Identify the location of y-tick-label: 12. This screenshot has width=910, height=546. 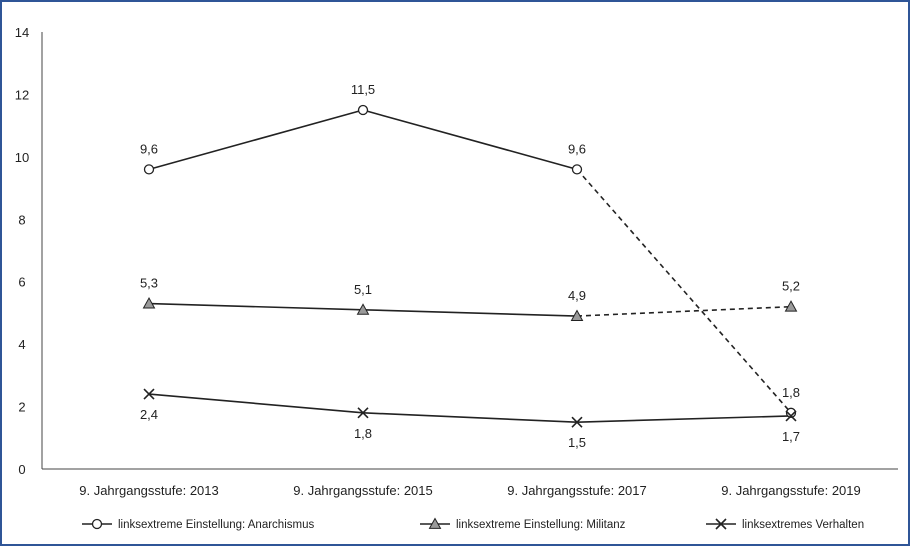
(22, 94).